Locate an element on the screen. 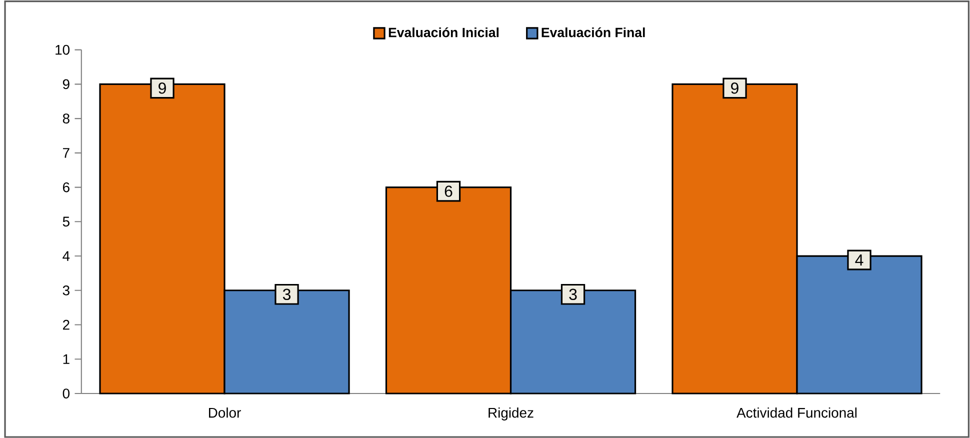 This screenshot has height=438, width=970. y-tick-label: 4 is located at coordinates (66, 256).